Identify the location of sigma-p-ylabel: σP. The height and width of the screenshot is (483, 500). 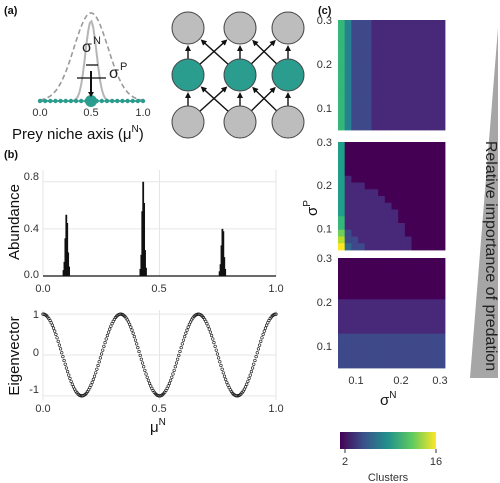
(311, 208).